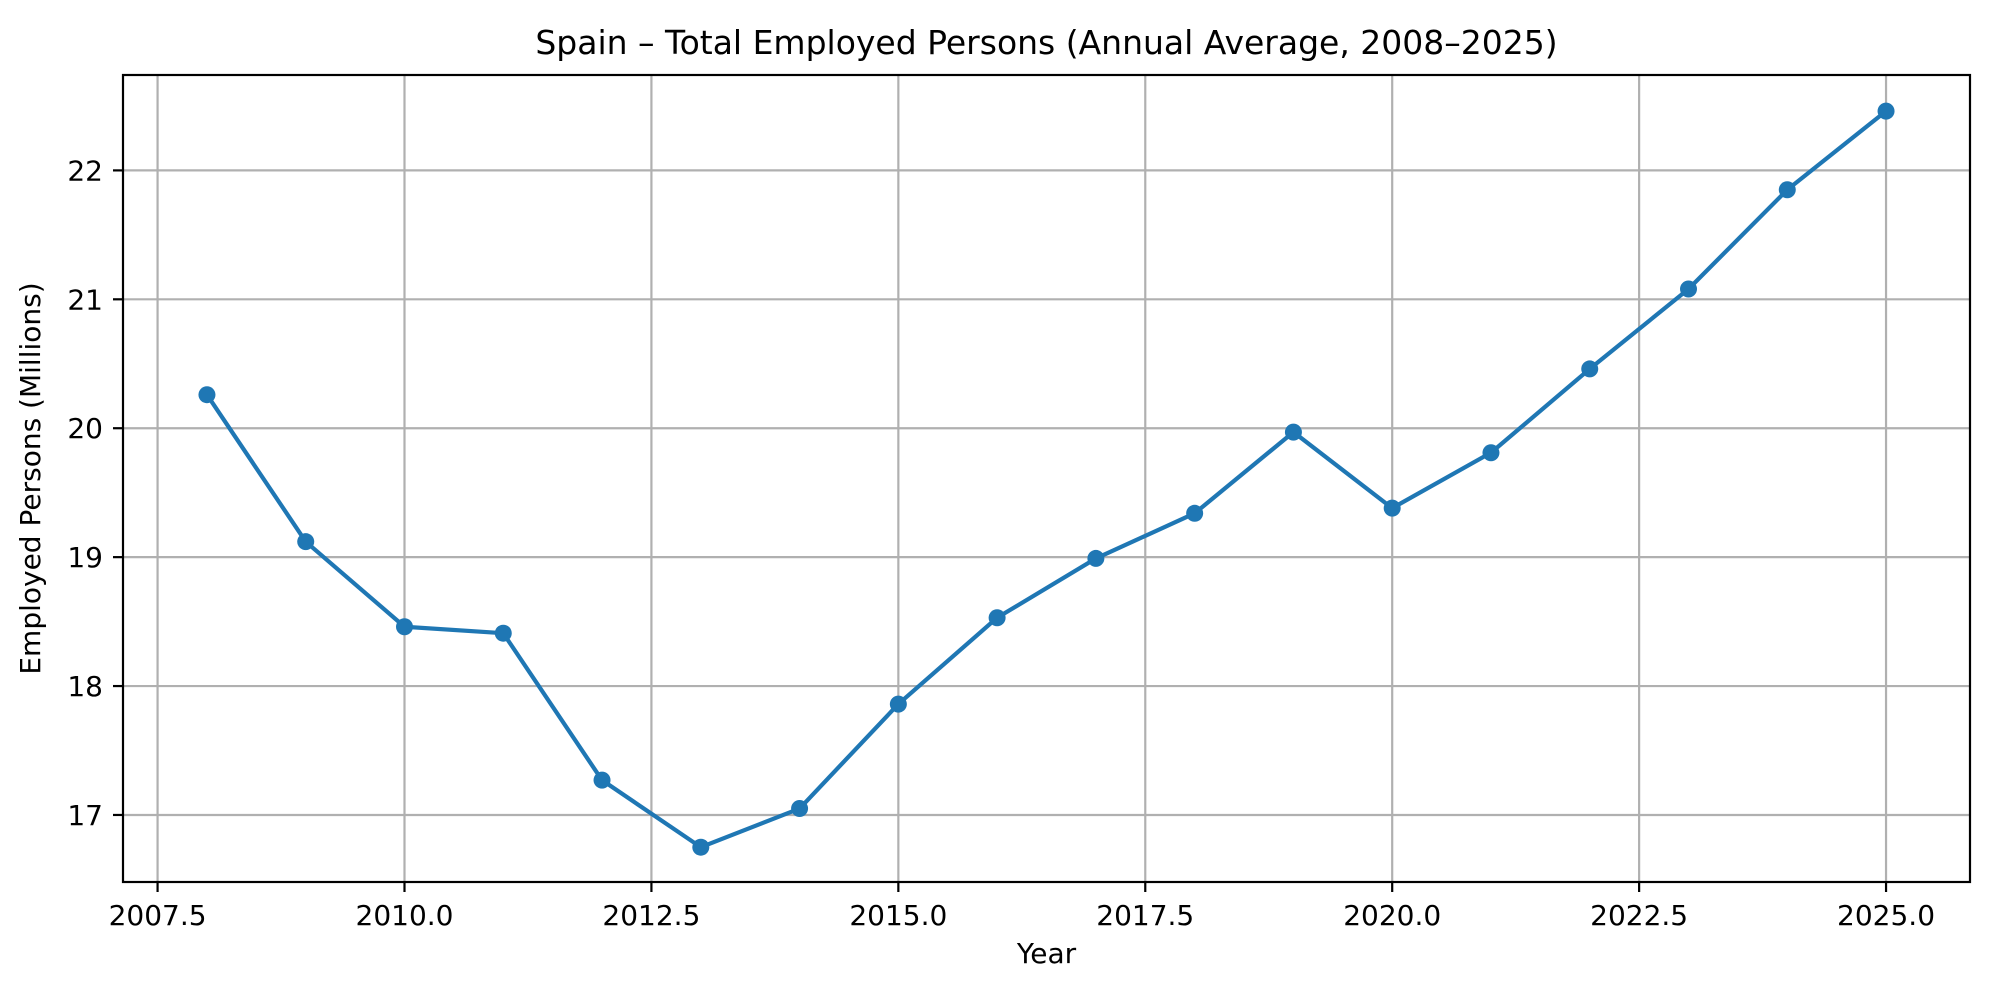 This screenshot has width=2000, height=1000. I want to click on data-point-2015, so click(898, 704).